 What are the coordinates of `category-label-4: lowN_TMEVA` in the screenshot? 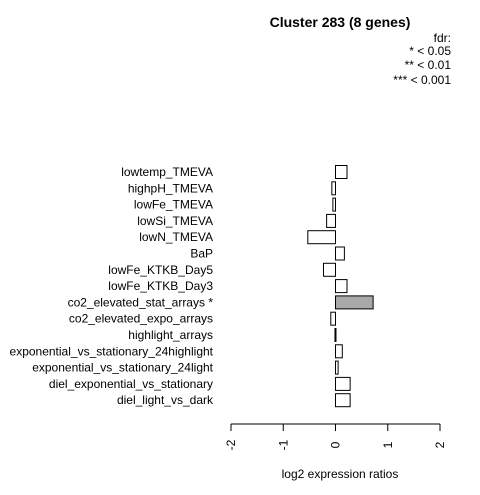 It's located at (176, 237).